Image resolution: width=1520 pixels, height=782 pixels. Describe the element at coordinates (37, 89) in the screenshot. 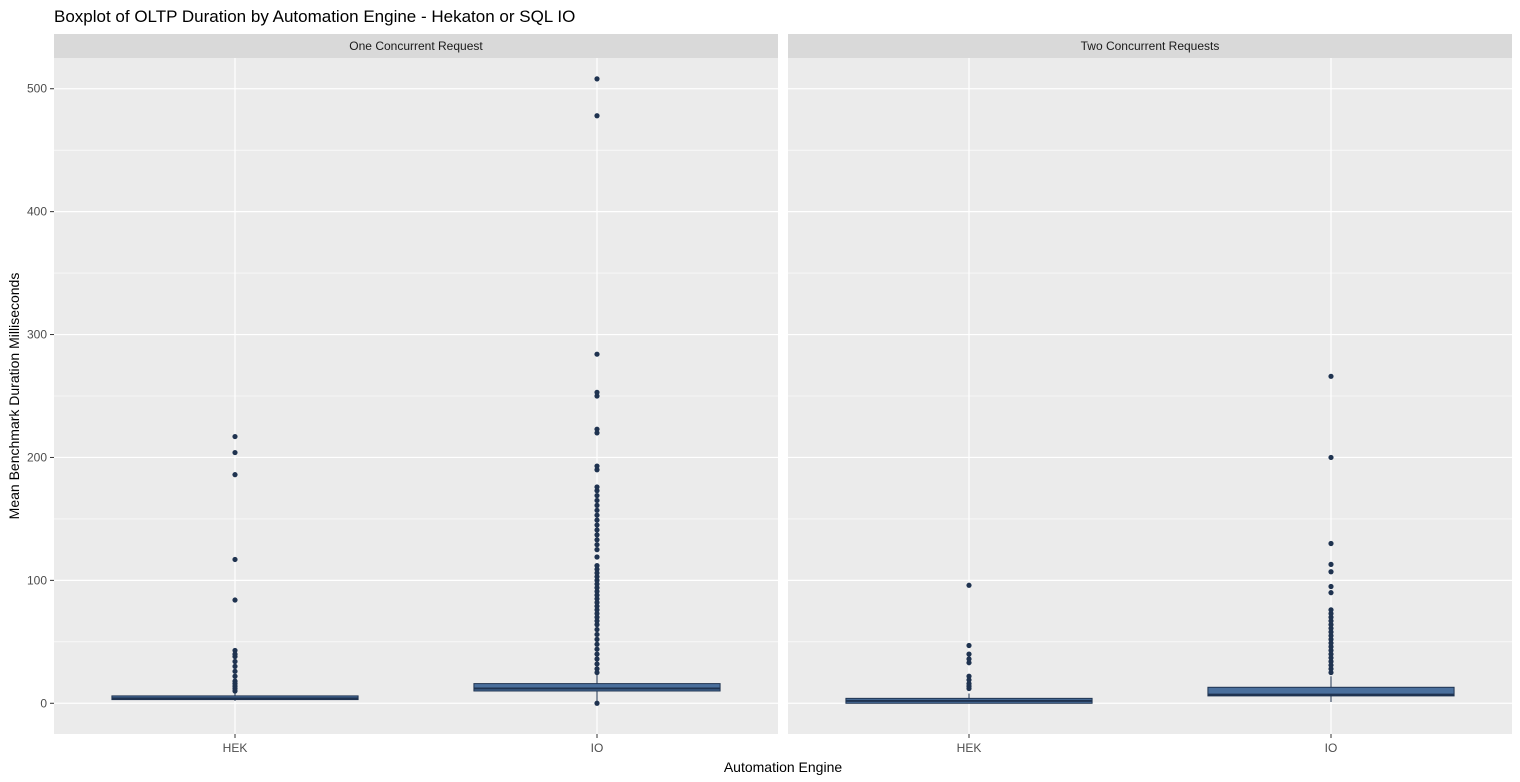

I see `y-tick-label: 500` at that location.